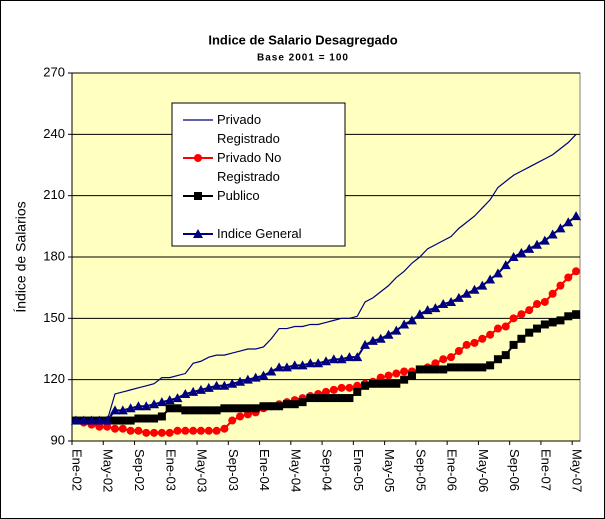 The image size is (605, 519). What do you see at coordinates (249, 167) in the screenshot?
I see `legend-label: Privado No Registrado` at bounding box center [249, 167].